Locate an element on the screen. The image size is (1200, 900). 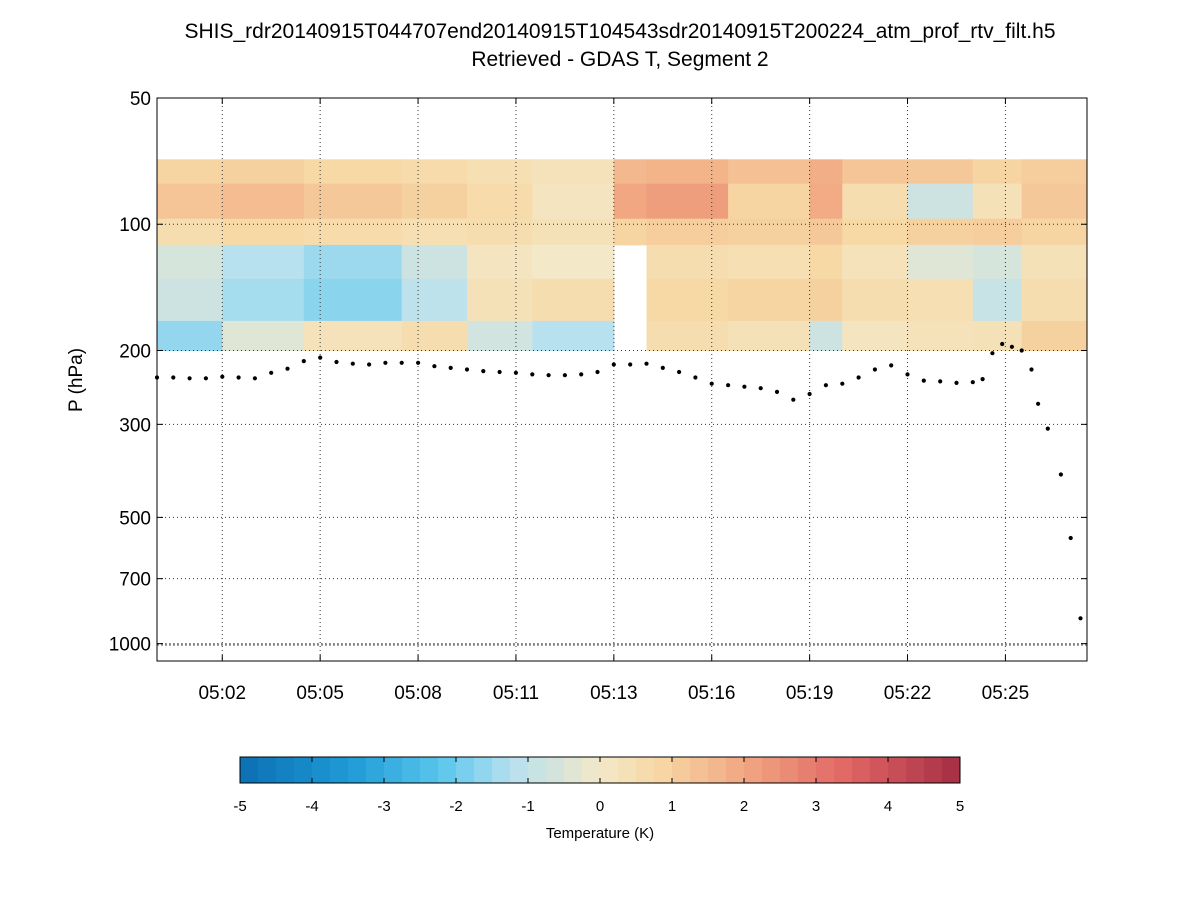
y-tick-label: 100 is located at coordinates (135, 225).